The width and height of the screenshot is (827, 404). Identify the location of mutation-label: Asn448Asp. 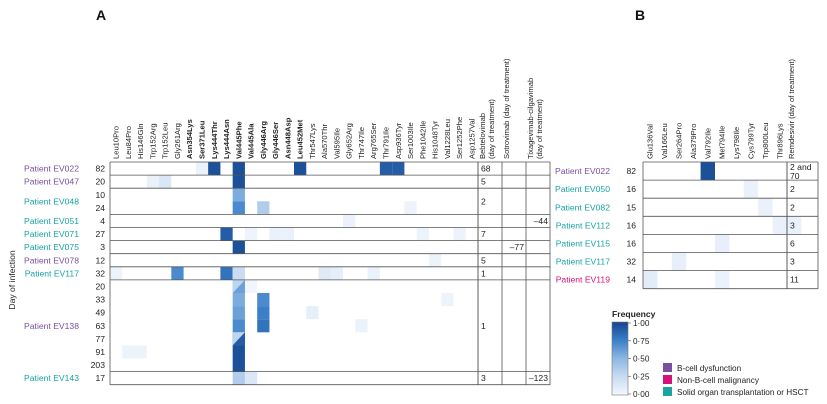
(287, 138).